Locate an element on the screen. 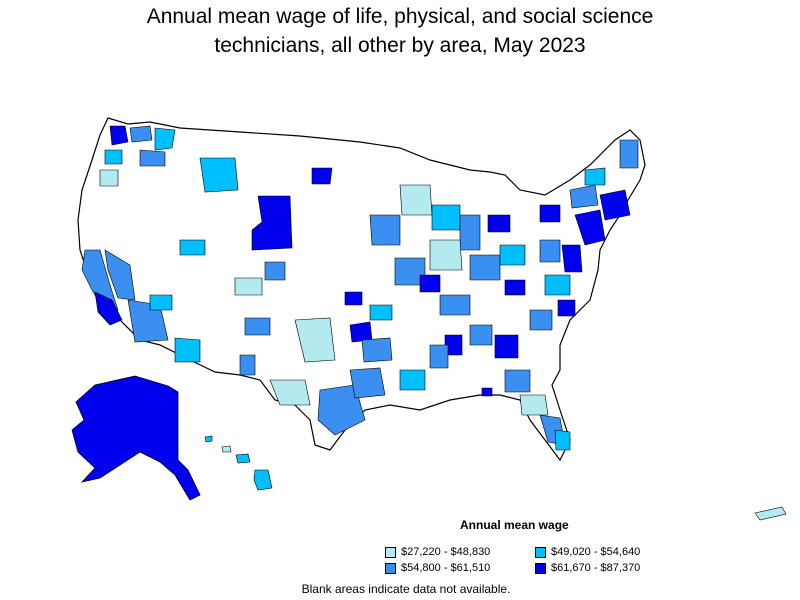 The image size is (800, 600). legend-item-tier3: $54,800 - $61,510 is located at coordinates (460, 568).